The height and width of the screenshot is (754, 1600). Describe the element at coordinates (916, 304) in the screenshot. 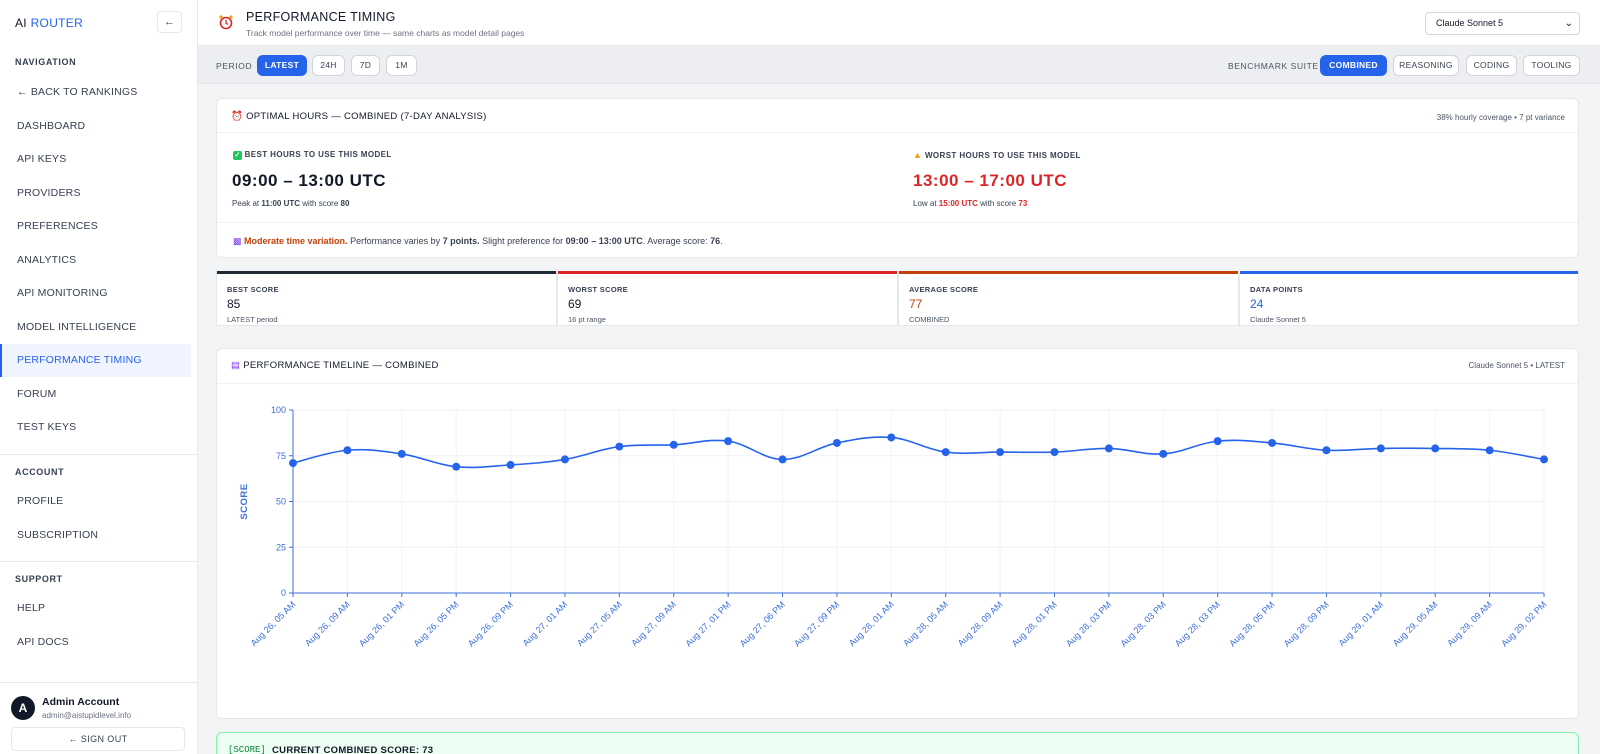

I see `stat-value: 77` at that location.